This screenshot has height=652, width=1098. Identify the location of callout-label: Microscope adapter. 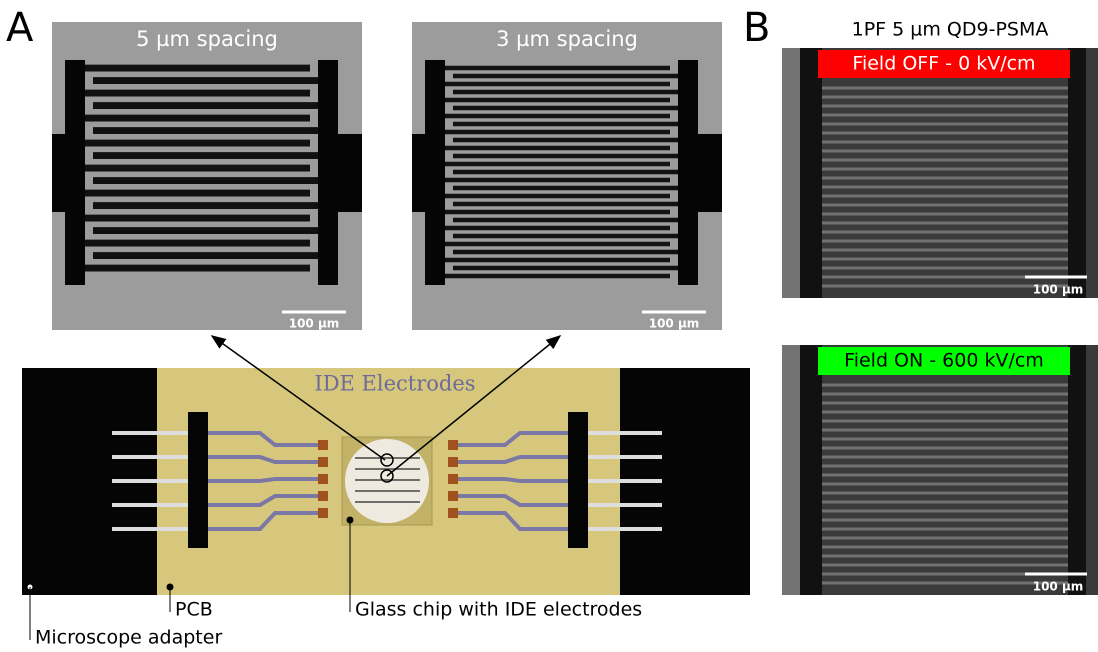
(128, 638).